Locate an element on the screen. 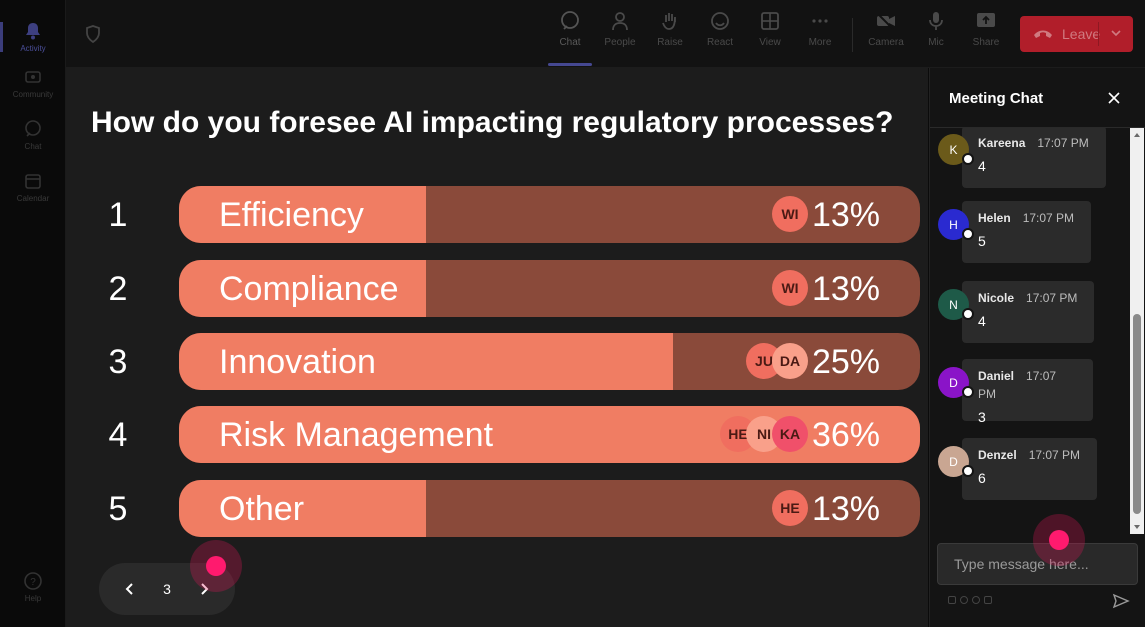 The width and height of the screenshot is (1145, 627). chat-scrollbar is located at coordinates (1137, 331).